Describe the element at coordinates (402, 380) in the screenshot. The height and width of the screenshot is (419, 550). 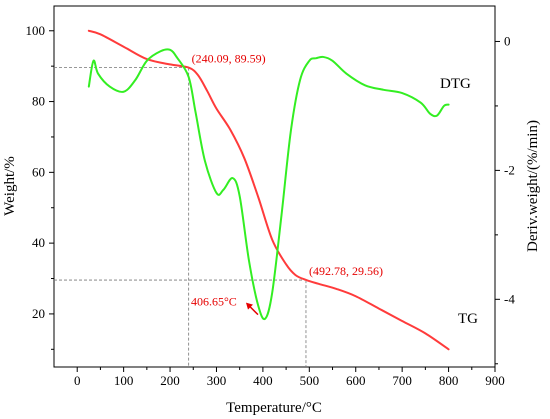
I see `x-tick-label: 700` at that location.